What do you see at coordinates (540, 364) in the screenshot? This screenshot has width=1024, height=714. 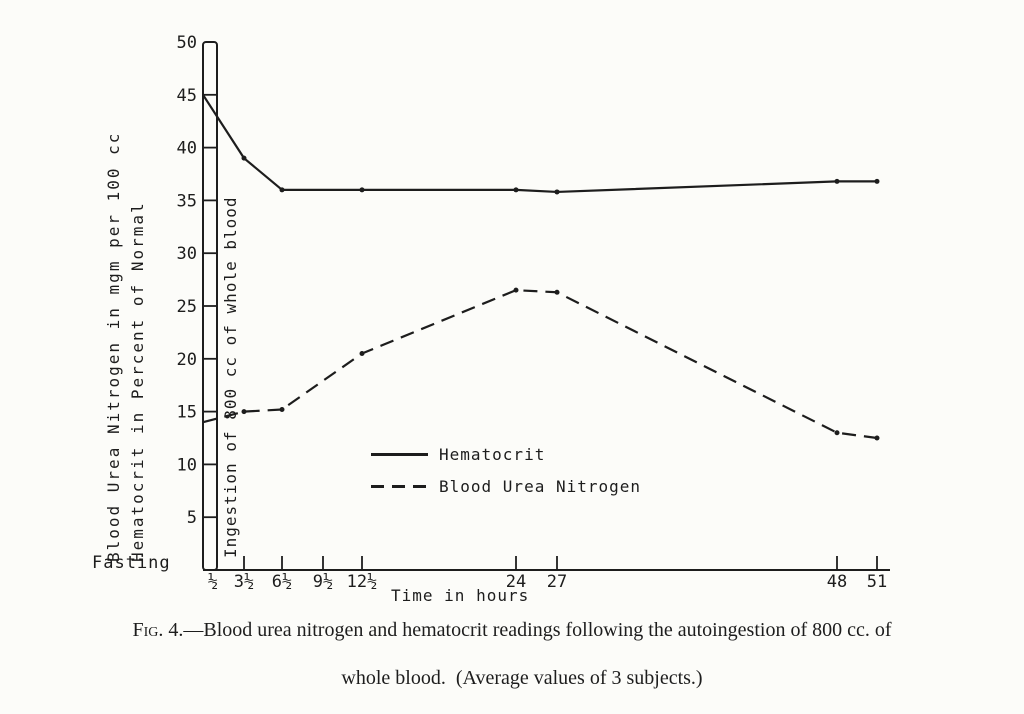 I see `series-line-blood-urea-nitrogen` at bounding box center [540, 364].